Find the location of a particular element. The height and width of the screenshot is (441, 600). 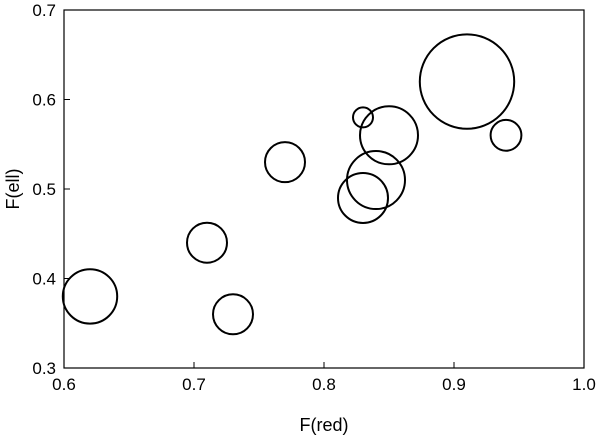

y-axis-ticks: 0.3 0.4 0.5 0.6 0.7 is located at coordinates (51, 189).